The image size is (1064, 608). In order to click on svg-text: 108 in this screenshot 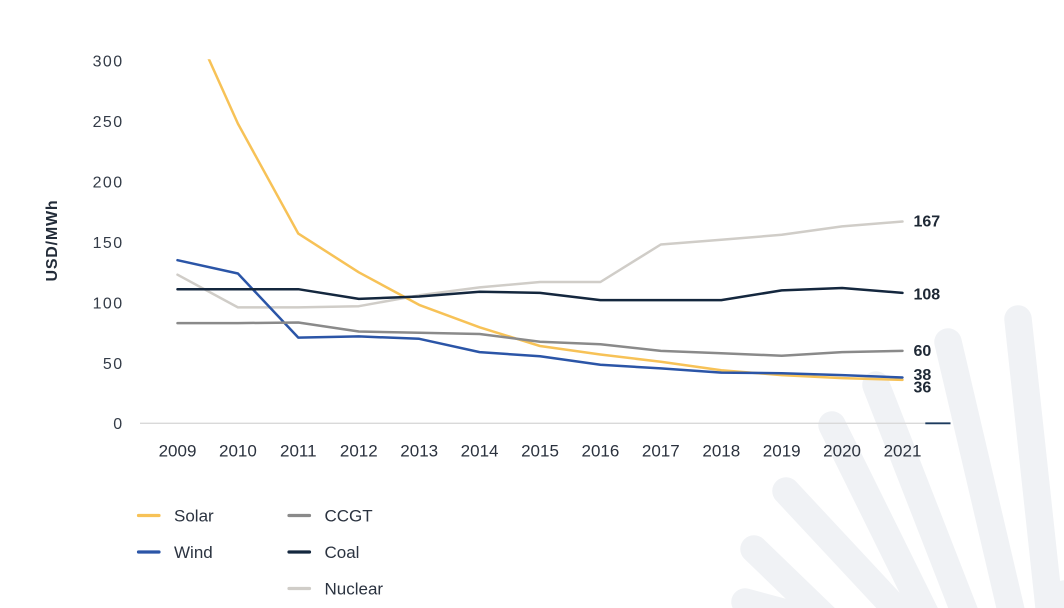, I will do `click(927, 295)`.